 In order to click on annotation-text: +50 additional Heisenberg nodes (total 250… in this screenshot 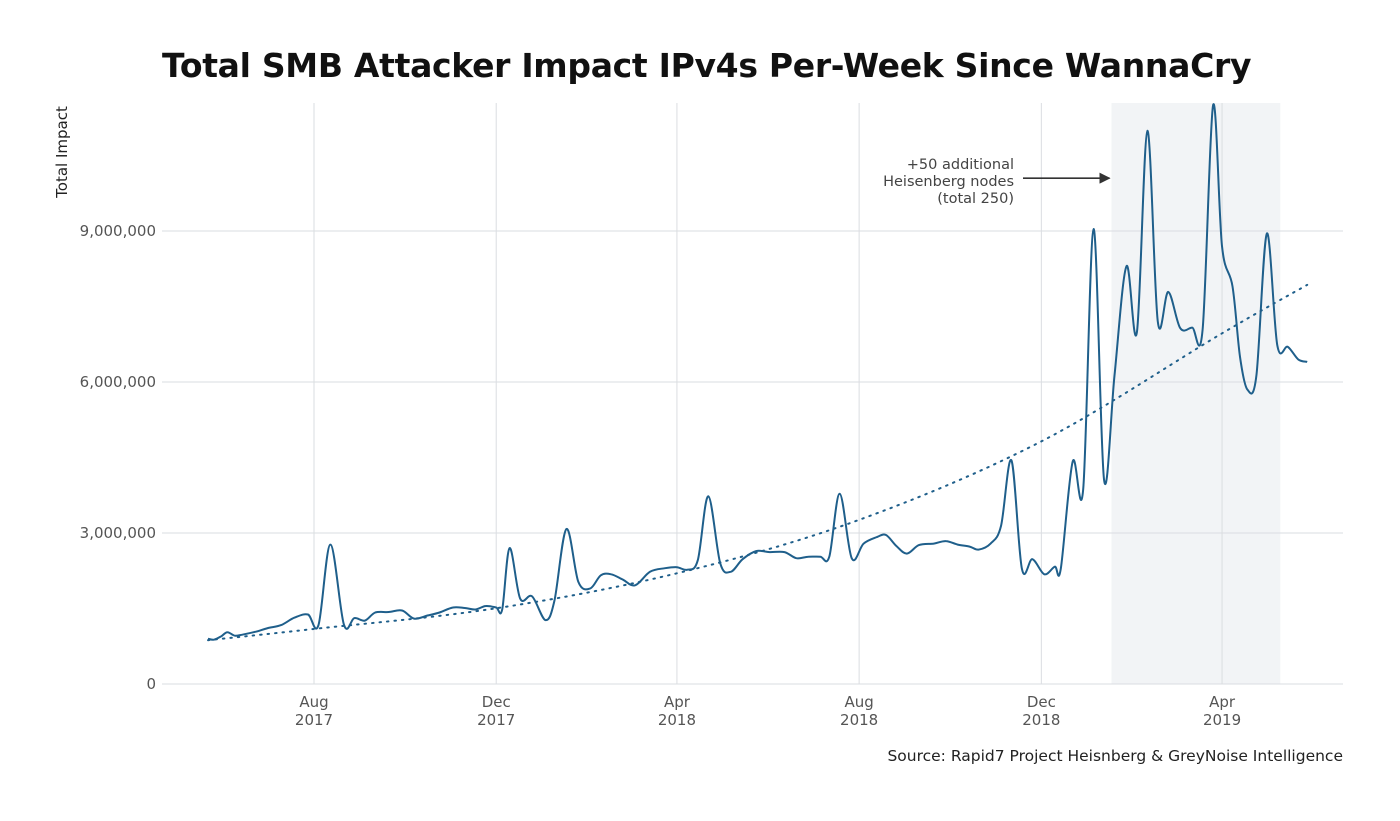, I will do `click(948, 182)`.